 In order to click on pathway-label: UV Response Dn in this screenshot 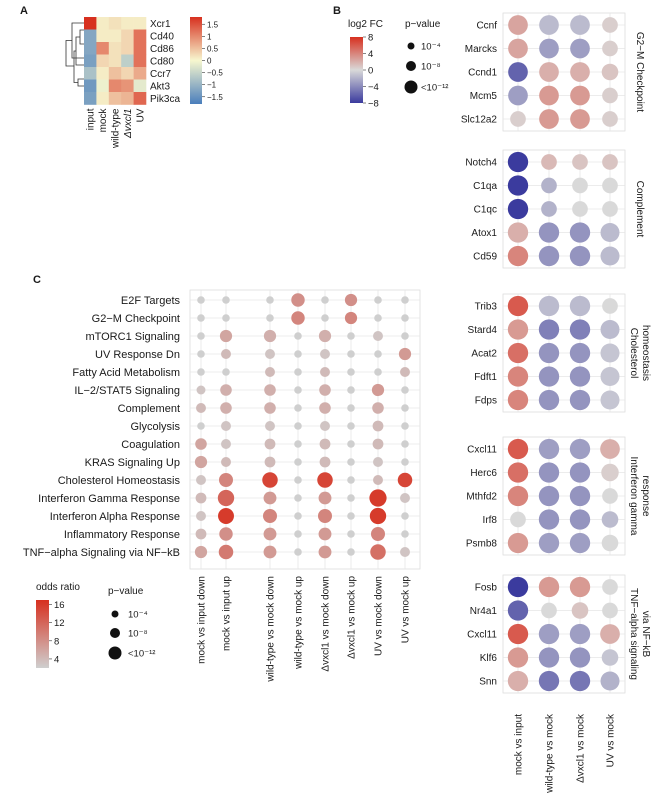, I will do `click(137, 355)`.